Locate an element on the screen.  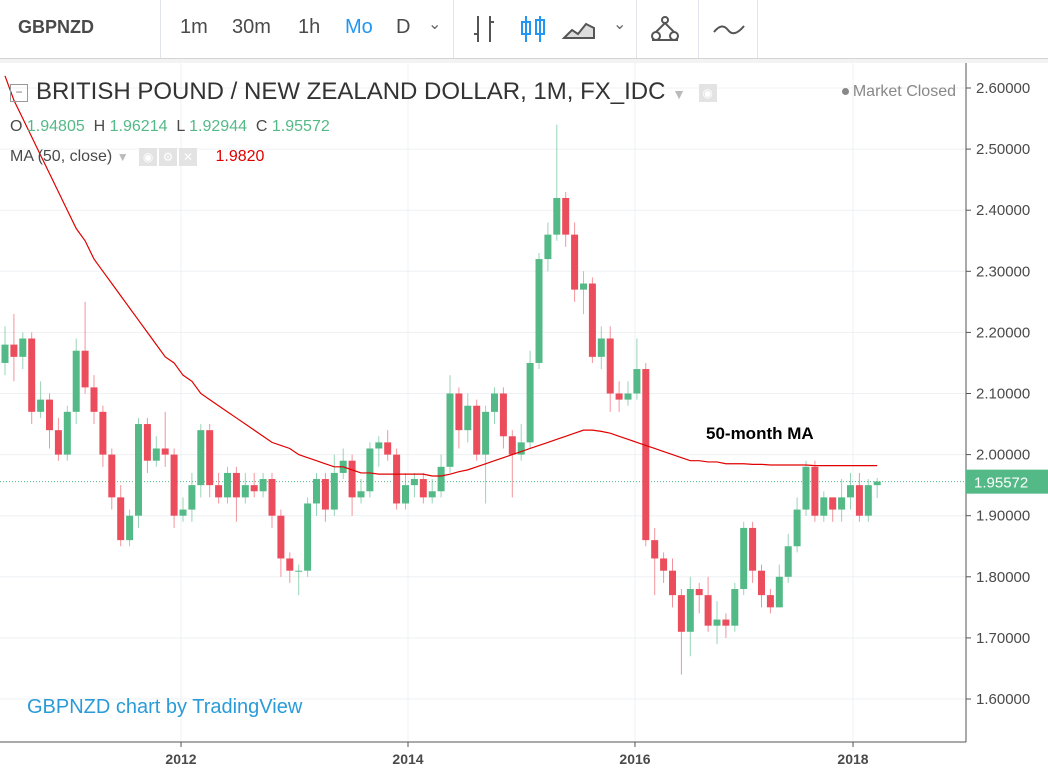
y-tick-label: 2.30000 is located at coordinates (1003, 271).